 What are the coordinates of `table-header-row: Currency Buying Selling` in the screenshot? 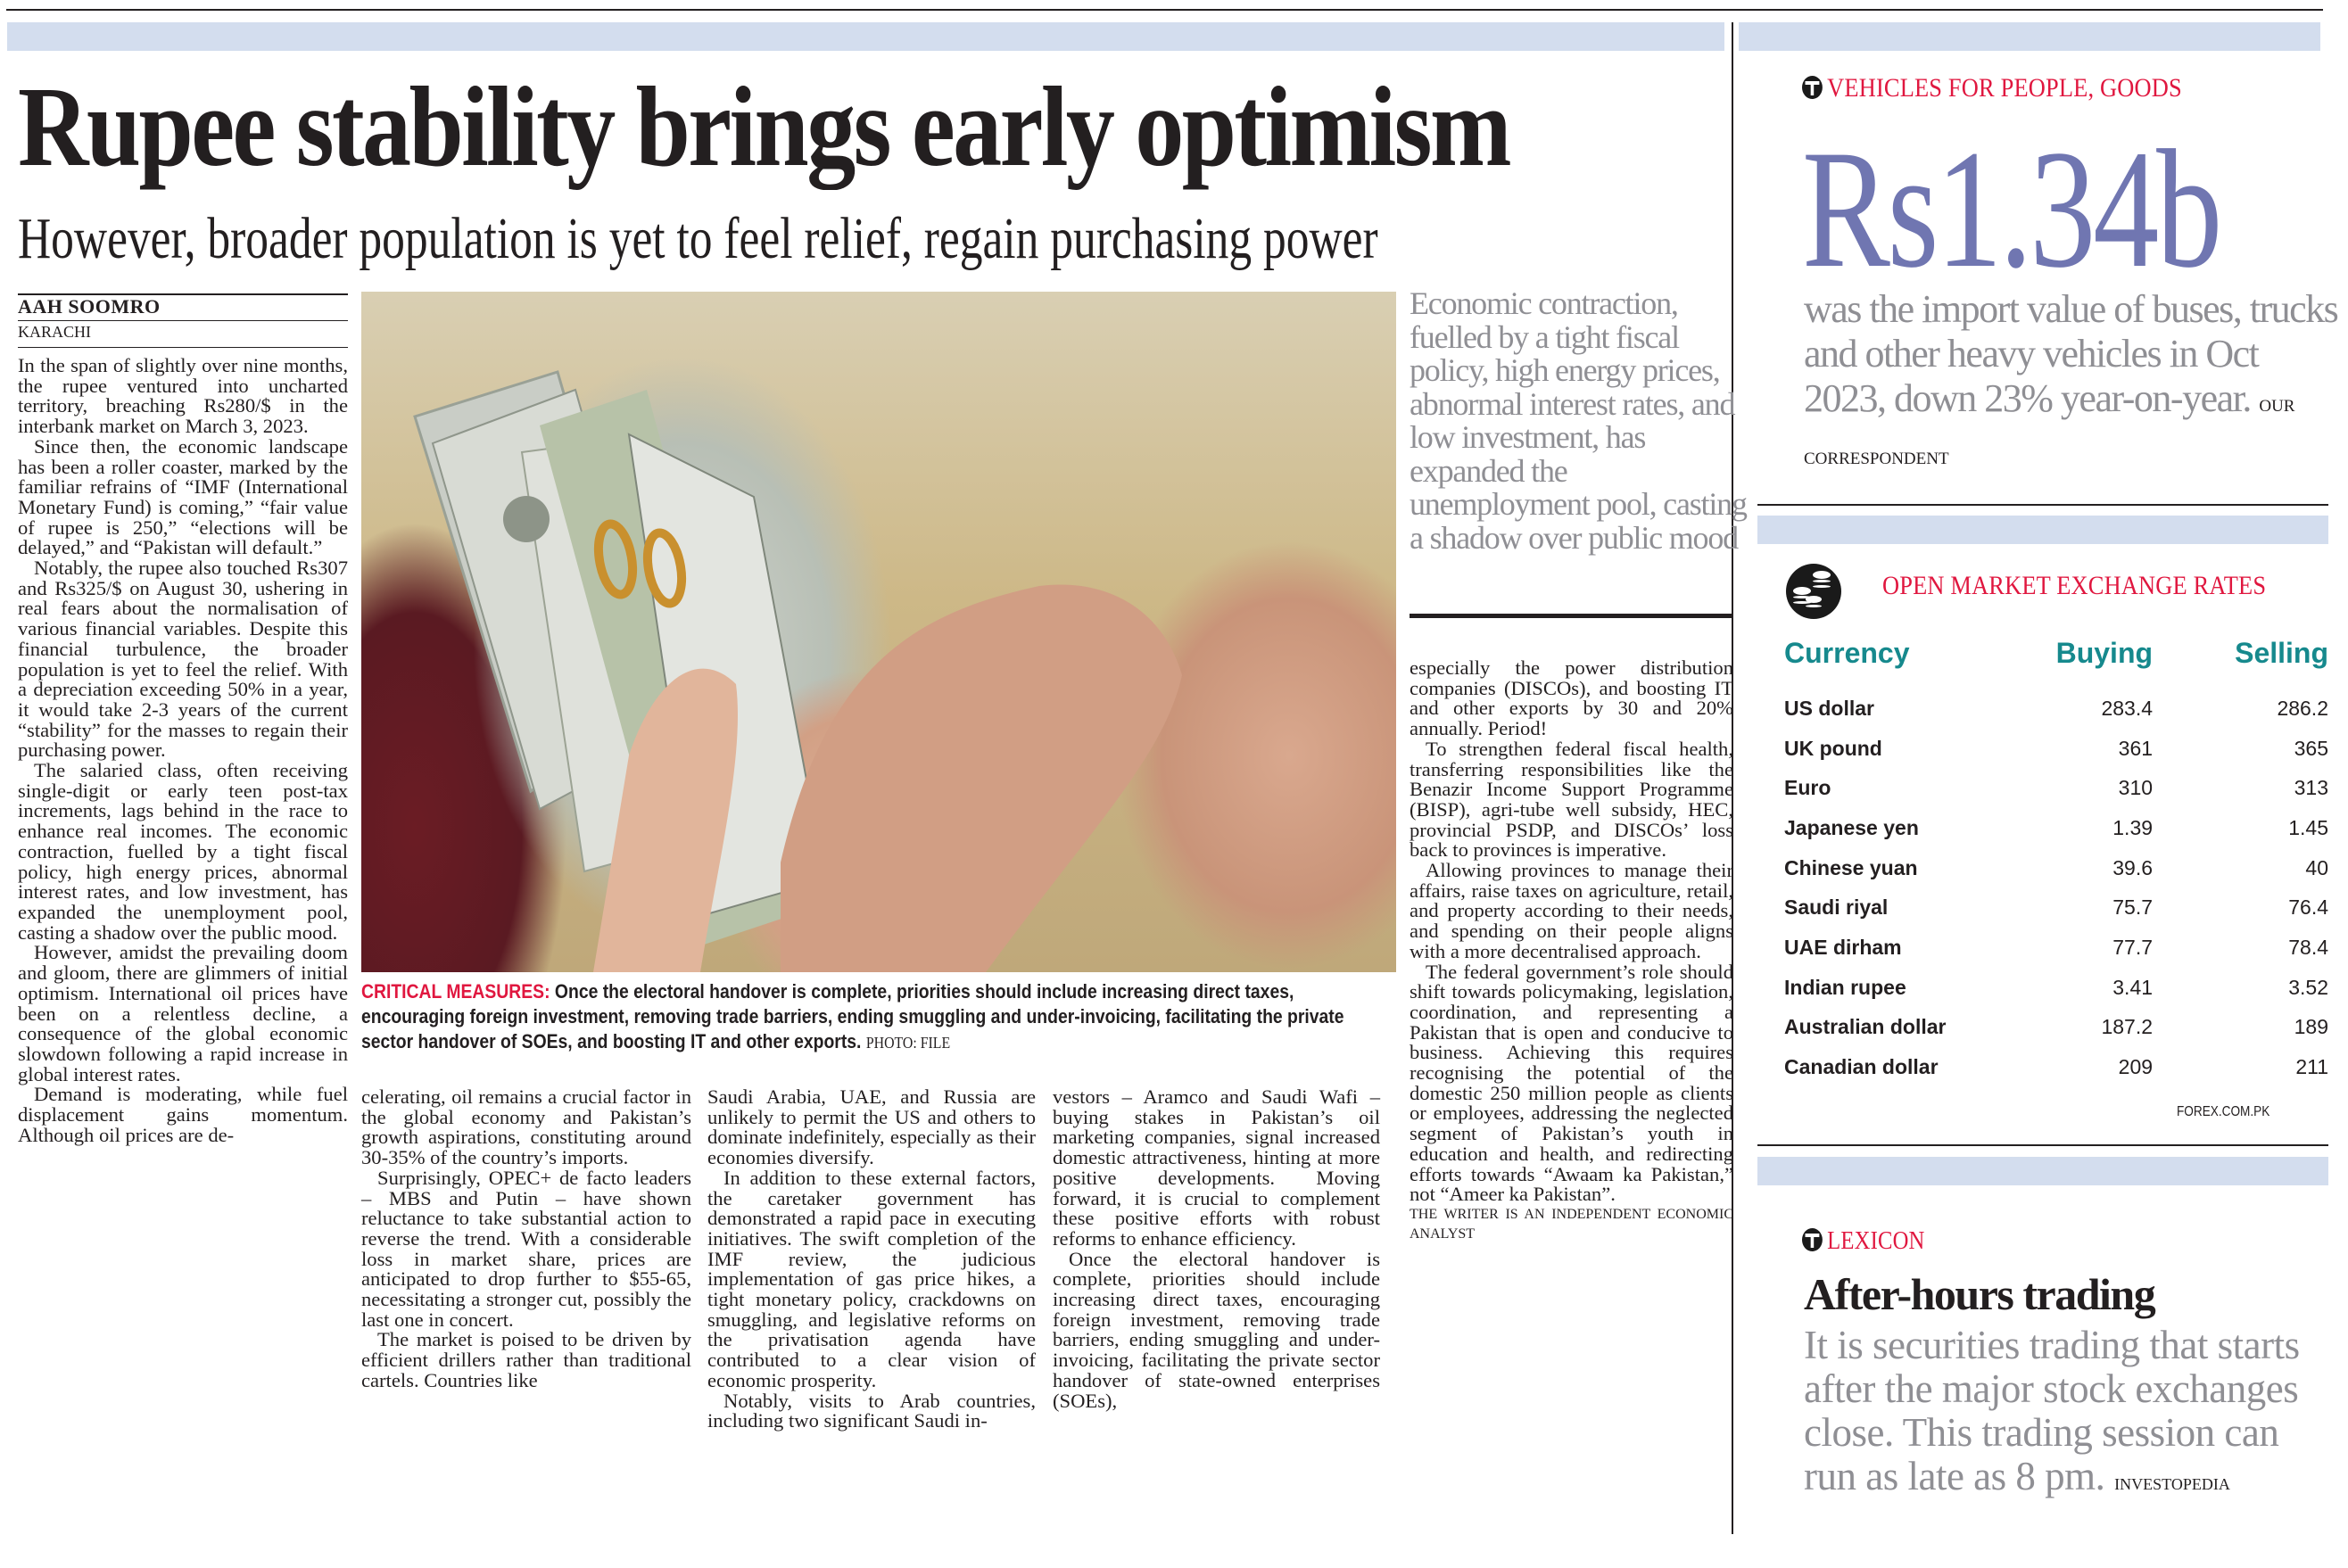 It's located at (2056, 662).